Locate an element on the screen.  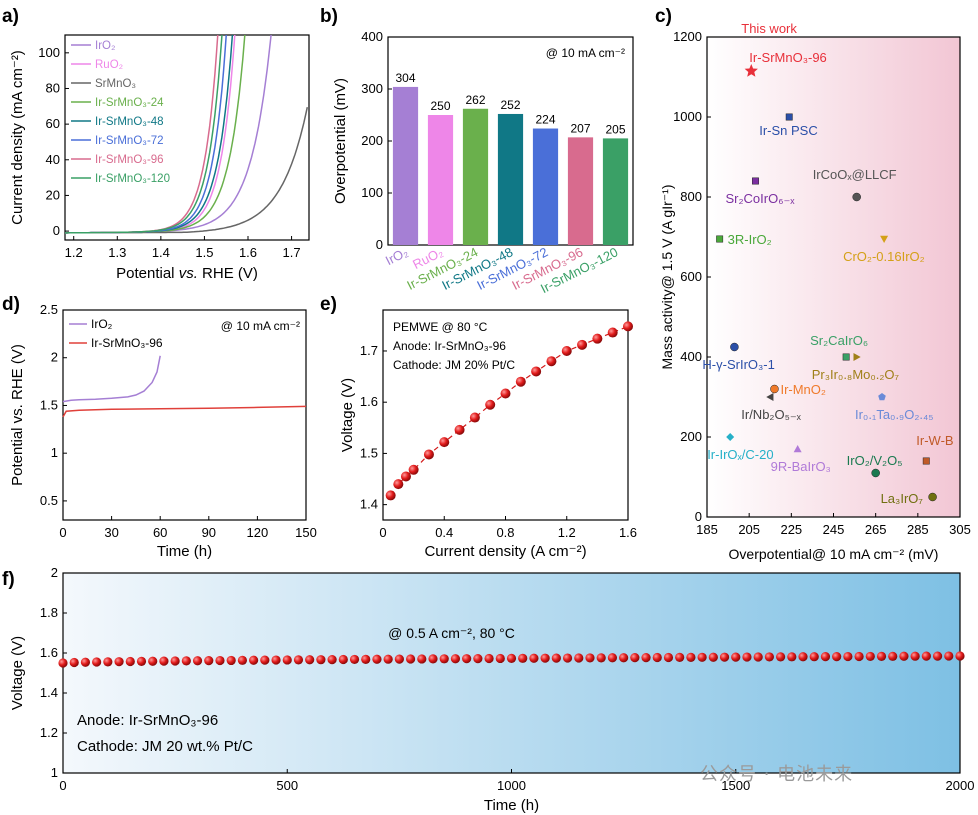
x-tick-label: 2000 is located at coordinates (960, 785).